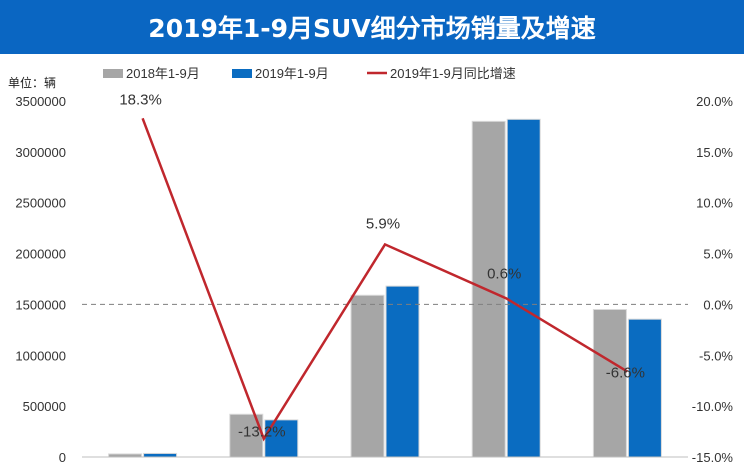 The image size is (744, 470). What do you see at coordinates (716, 355) in the screenshot?
I see `y-right-tick-label: -5.0%` at bounding box center [716, 355].